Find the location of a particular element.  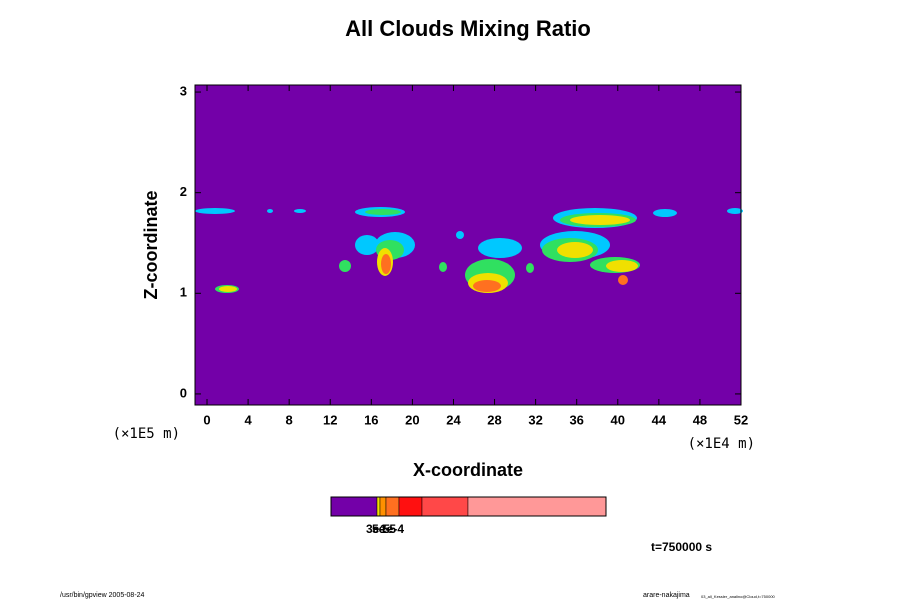

colorbar-frame is located at coordinates (468, 506).